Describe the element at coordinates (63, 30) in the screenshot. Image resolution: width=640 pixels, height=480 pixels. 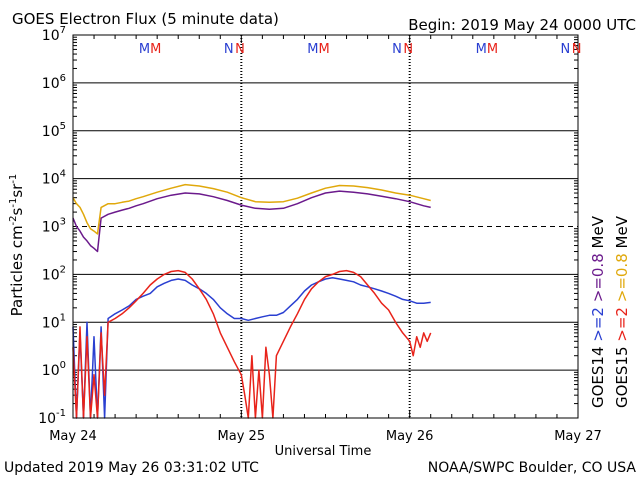
I see `y-tick-exponent: 7` at that location.